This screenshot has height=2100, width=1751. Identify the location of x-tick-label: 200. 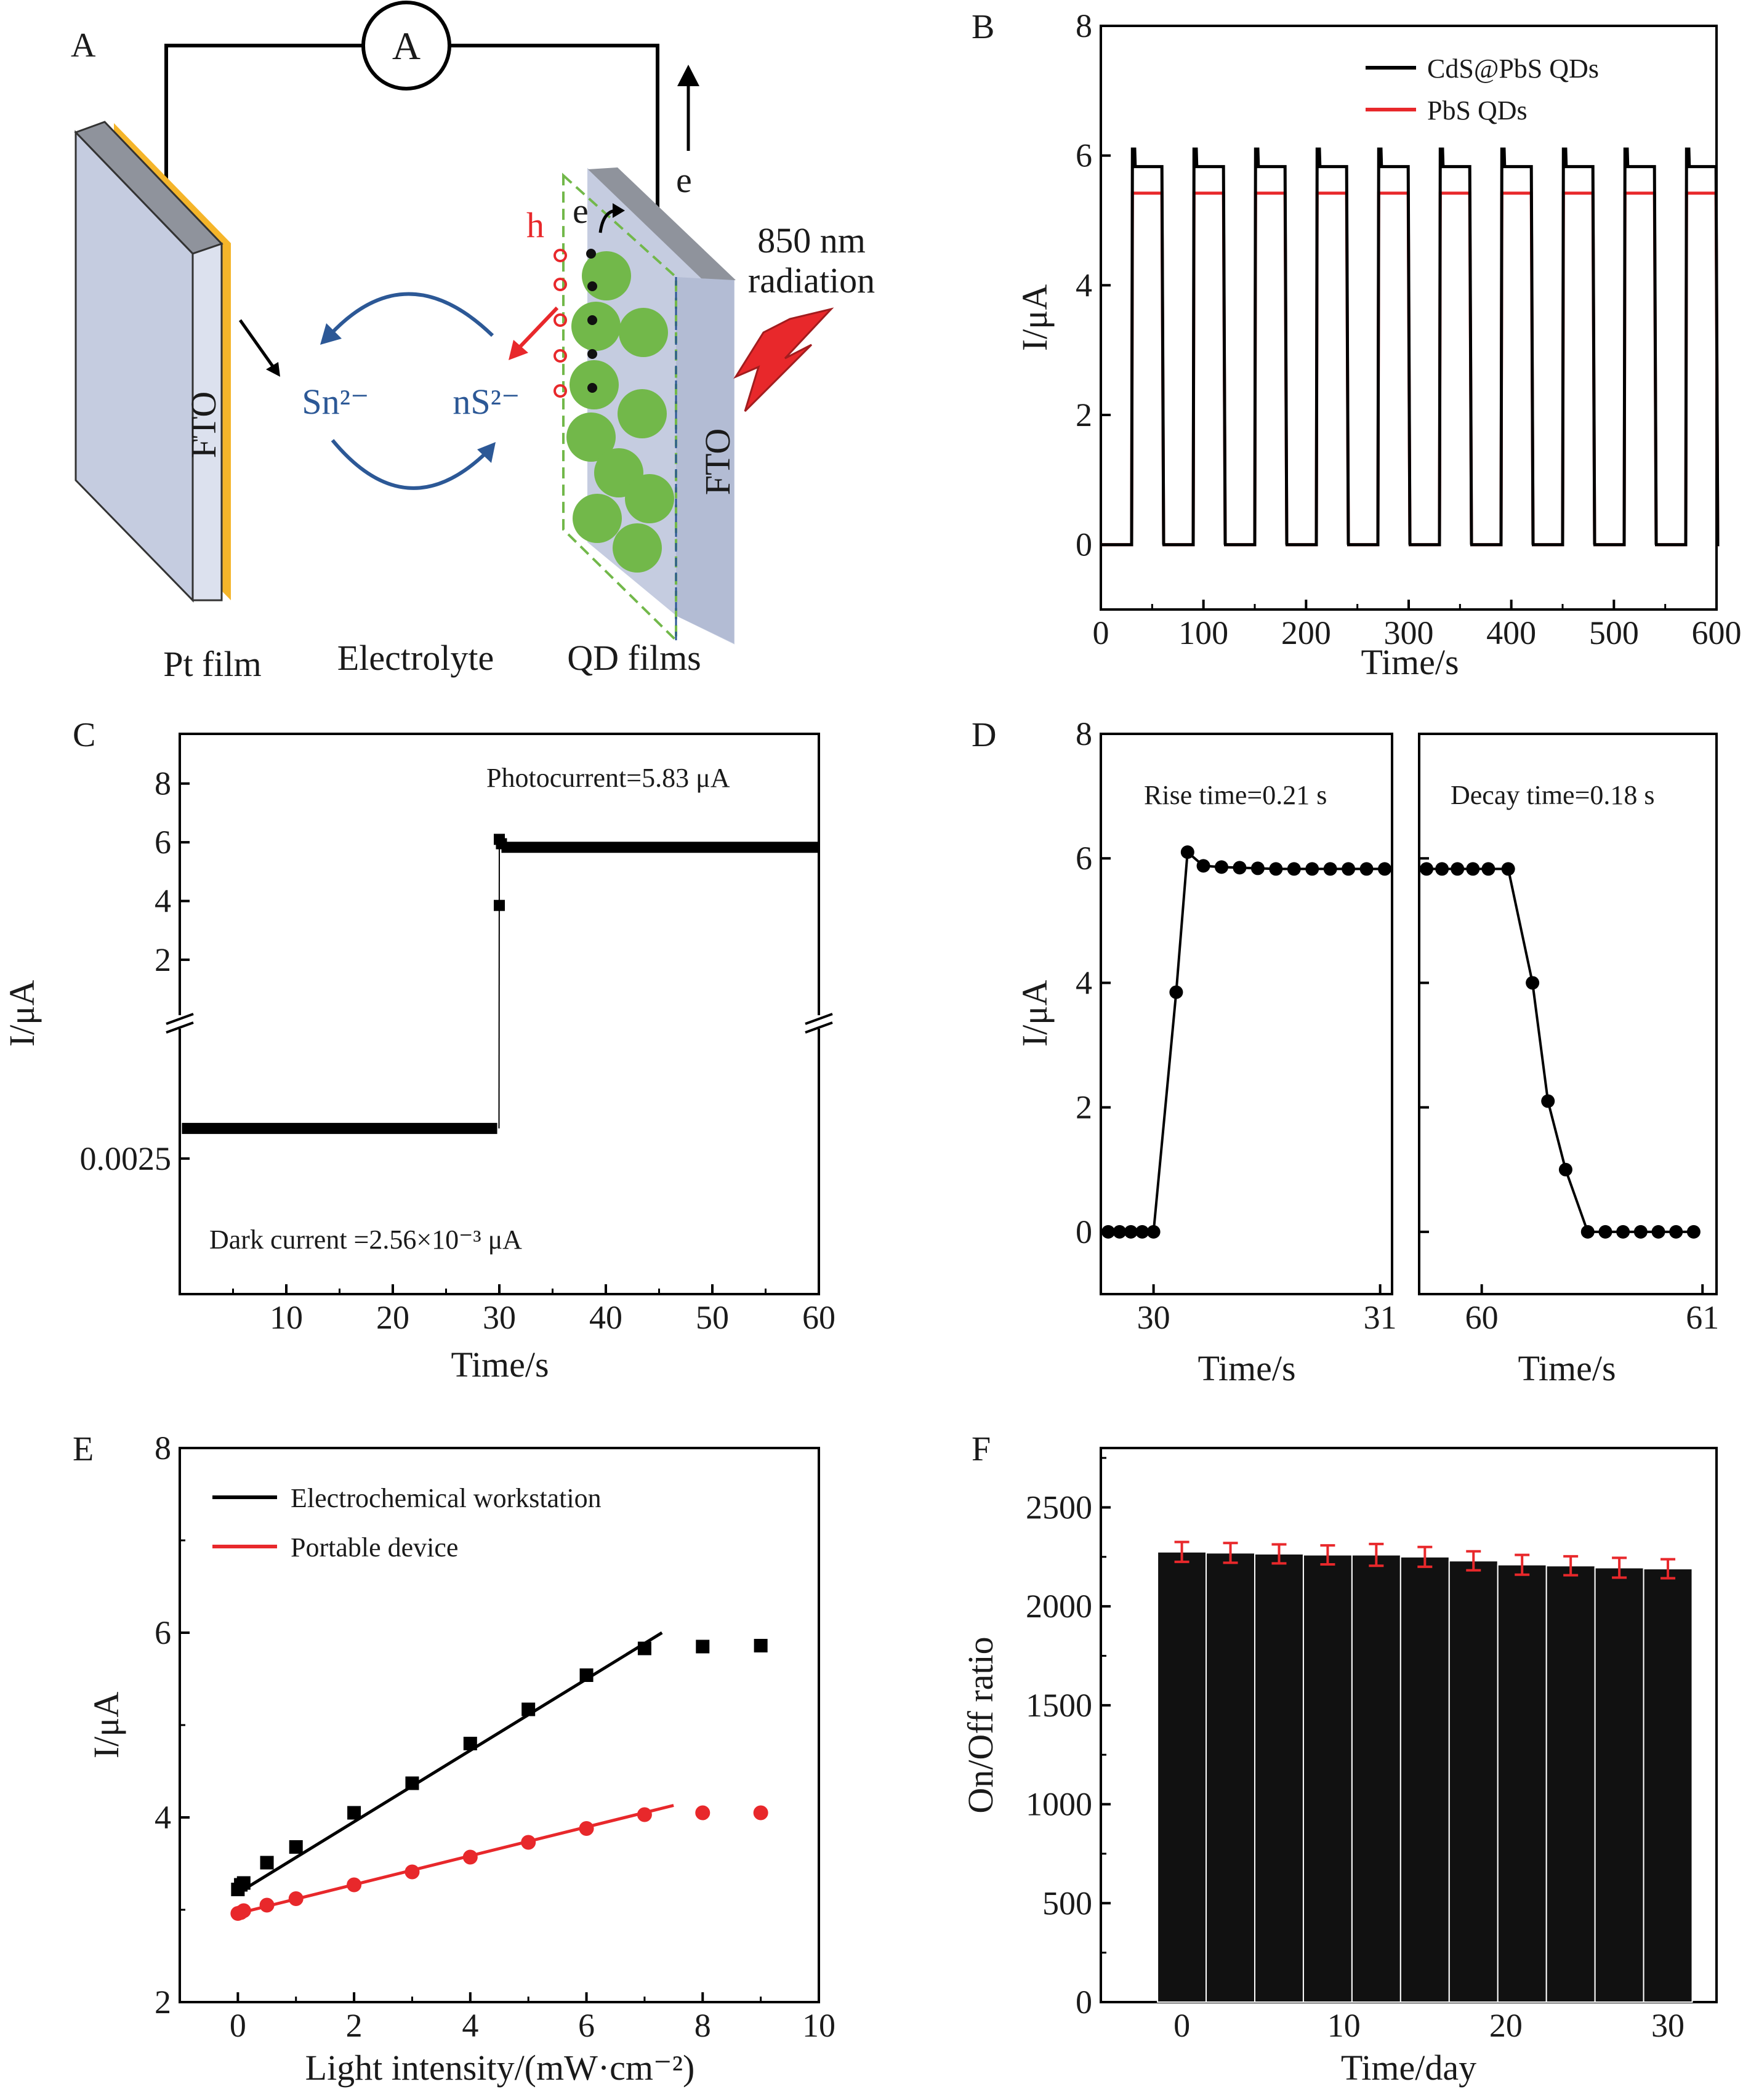
(1306, 632).